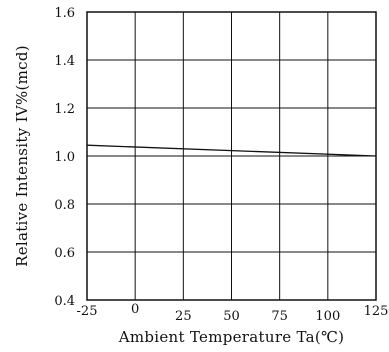  Describe the element at coordinates (279, 316) in the screenshot. I see `x-tick-label: 75` at that location.